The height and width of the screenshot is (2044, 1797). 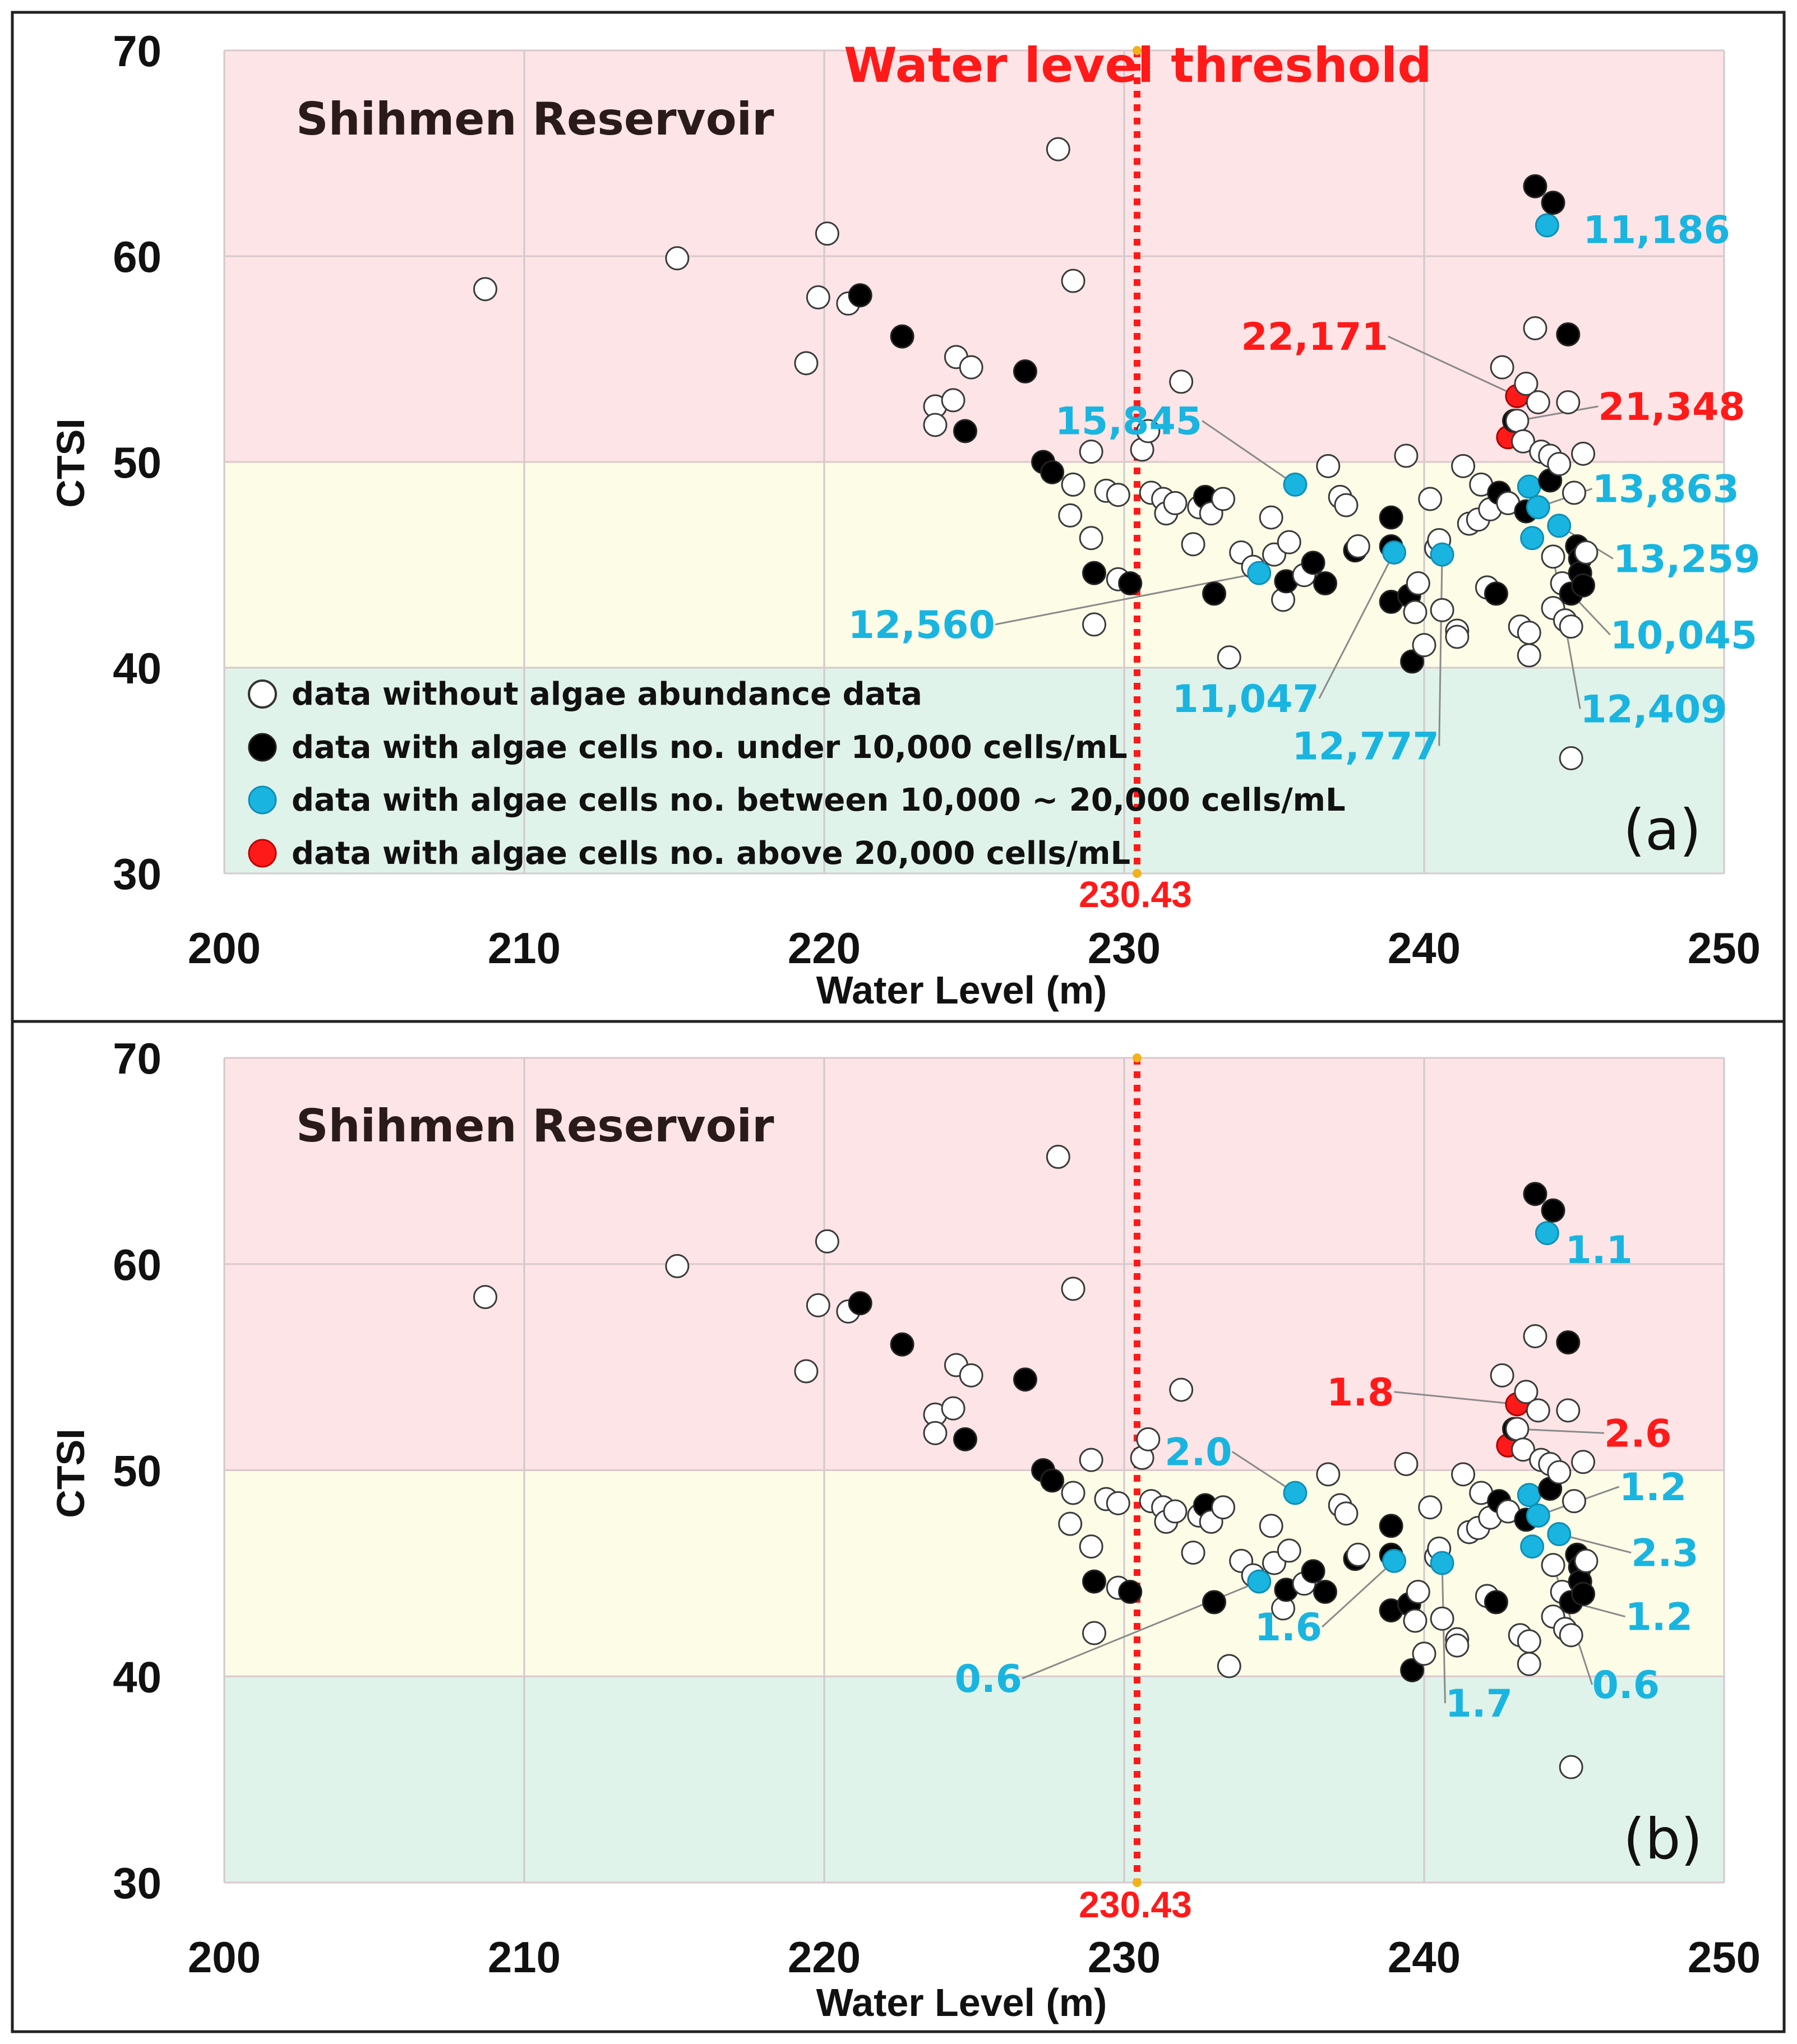 I want to click on panel-a-xtick-4: 240, so click(x=1424, y=948).